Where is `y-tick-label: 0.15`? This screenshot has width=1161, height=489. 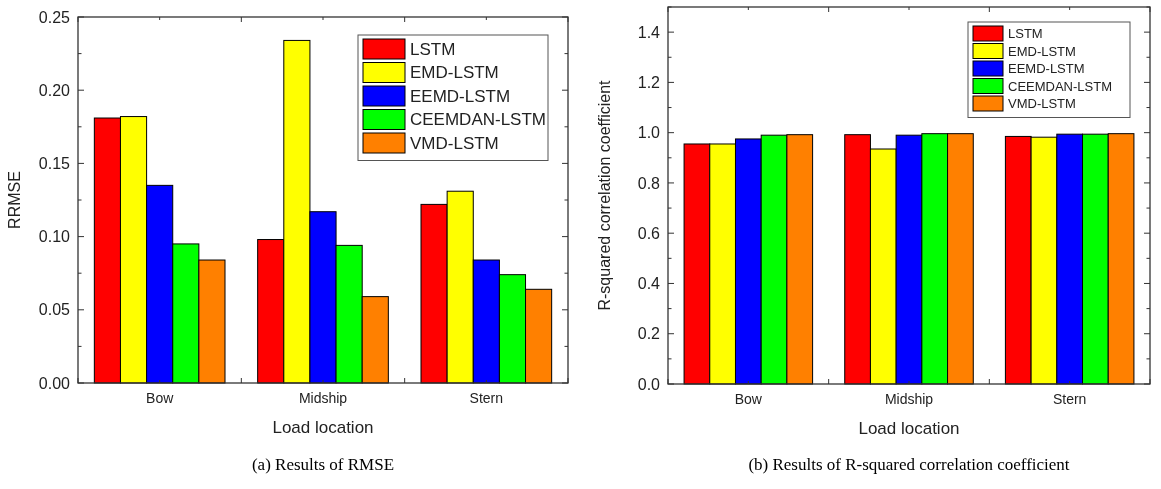 y-tick-label: 0.15 is located at coordinates (54, 163).